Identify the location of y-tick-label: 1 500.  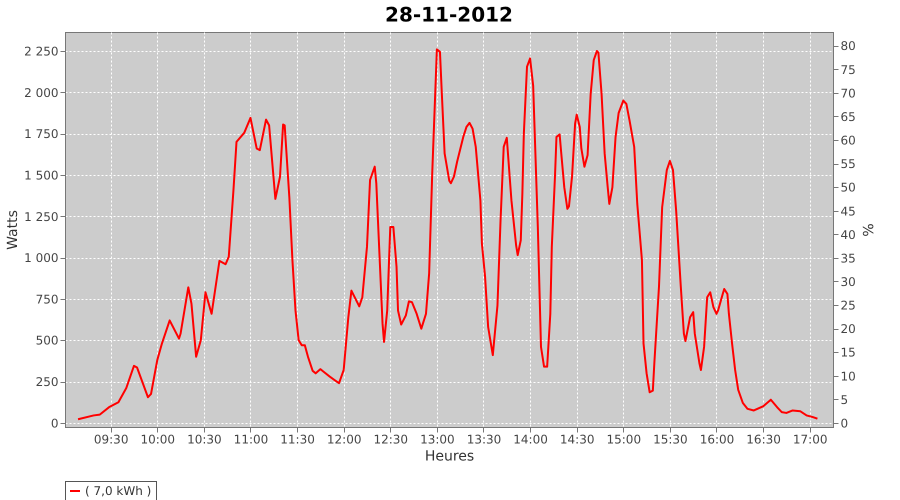
(41, 175).